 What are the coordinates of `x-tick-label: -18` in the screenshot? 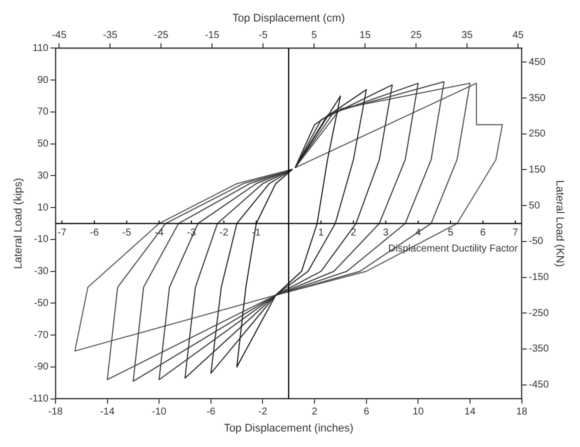 It's located at (56, 412).